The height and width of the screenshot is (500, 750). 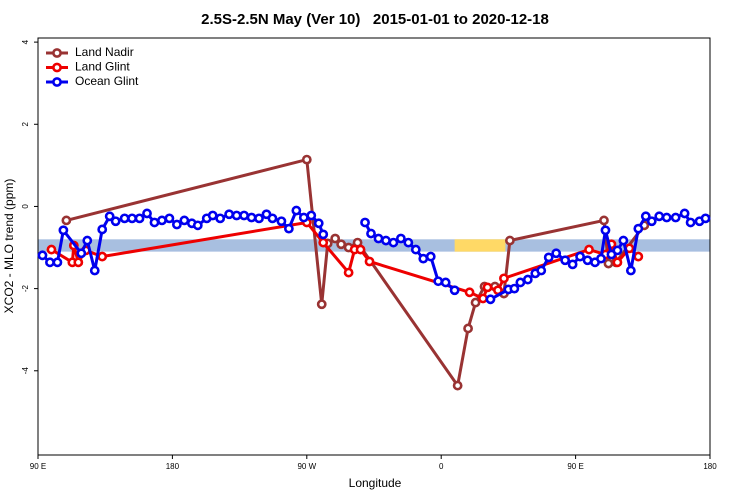 I want to click on x-tick-label: 0, so click(x=441, y=466).